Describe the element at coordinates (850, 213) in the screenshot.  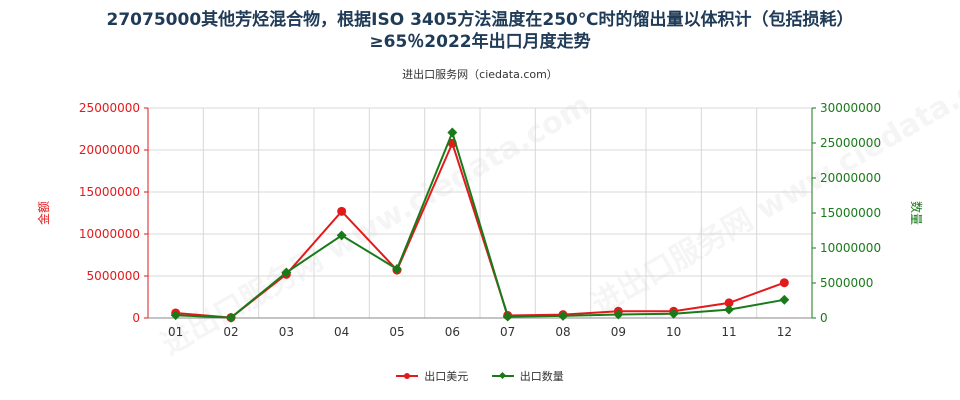
I see `y-right-tick-label: 15000000` at that location.